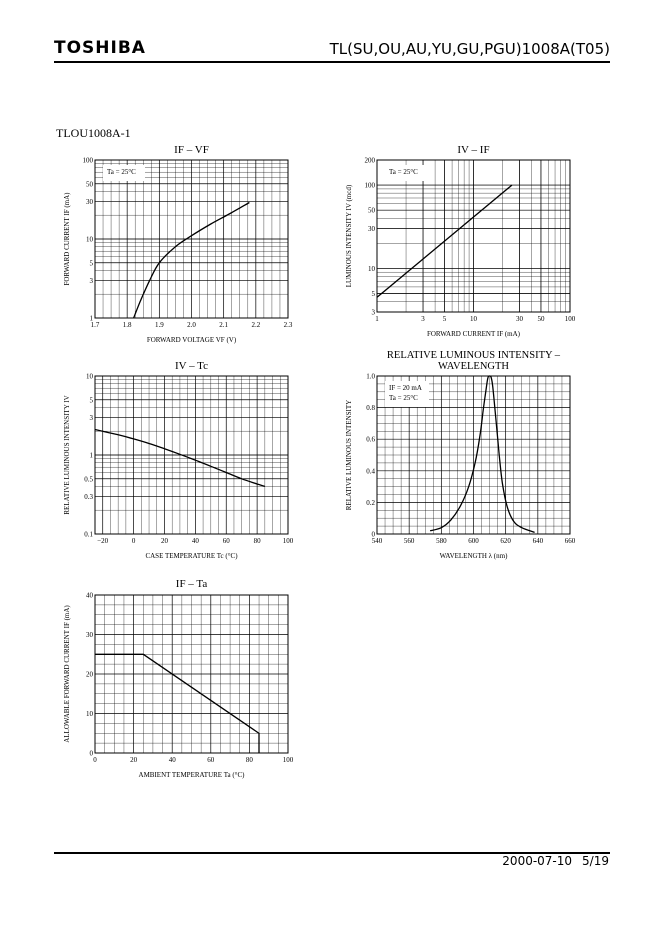 The image size is (662, 936). I want to click on y-tick-label: 0.4, so click(370, 471).